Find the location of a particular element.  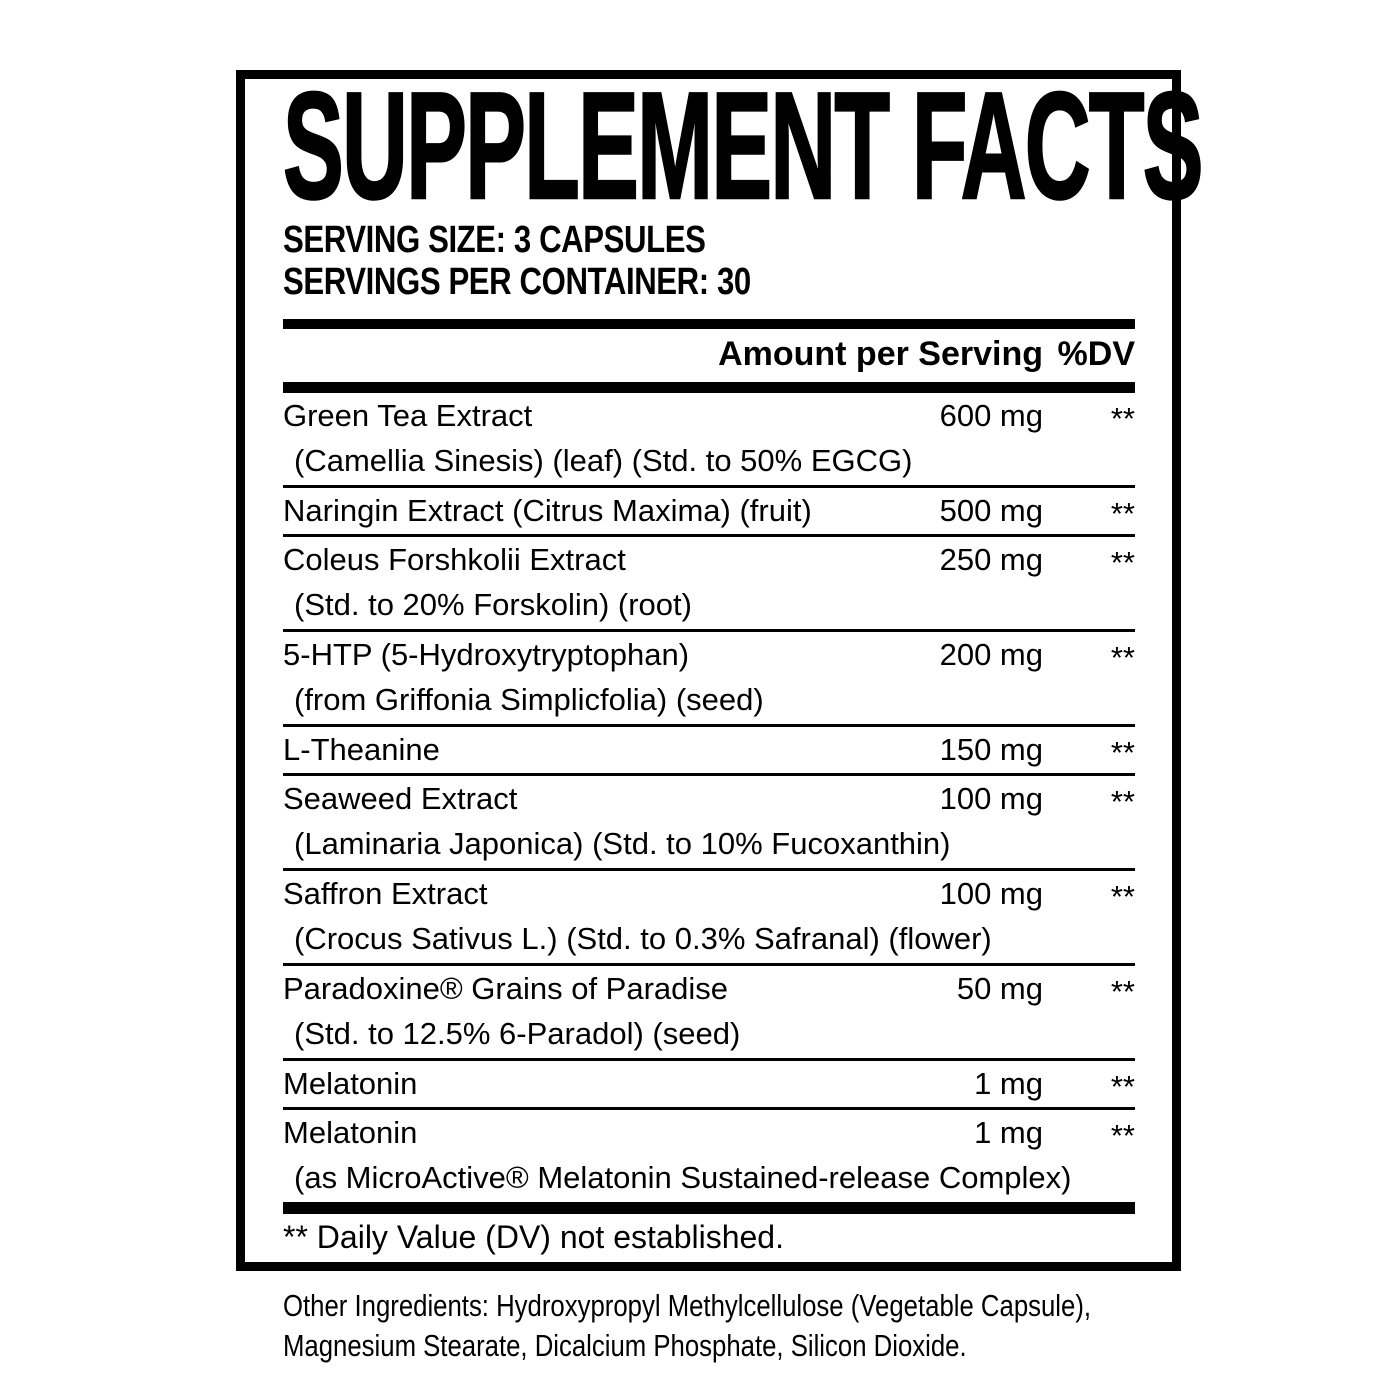

table-row-main: 5-HTP (5-Hydroxytryptophan) 200 mg ** is located at coordinates (709, 655).